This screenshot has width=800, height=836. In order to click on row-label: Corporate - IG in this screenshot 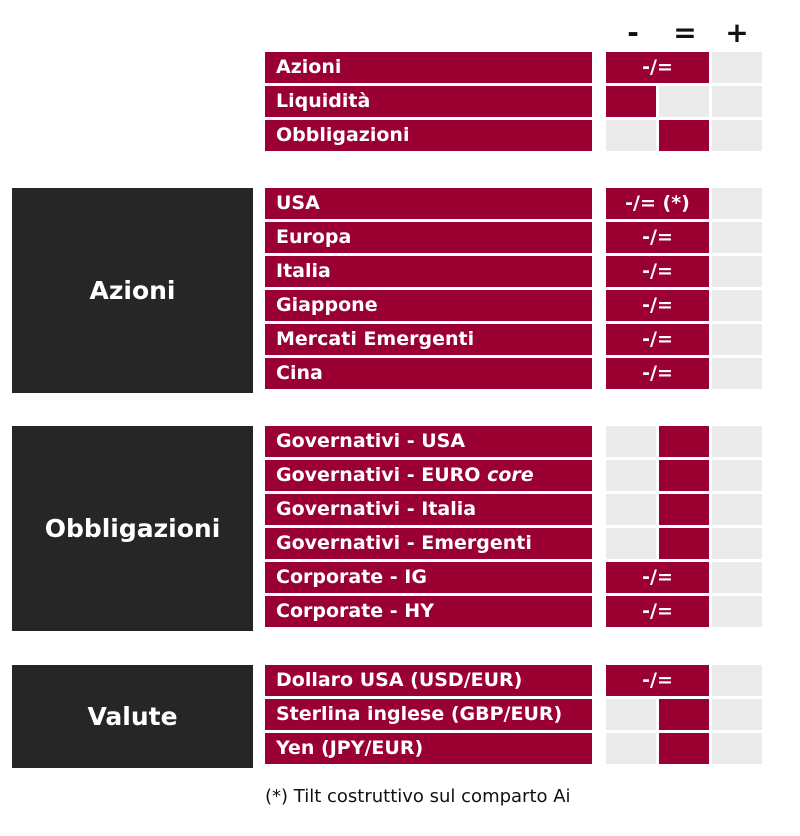, I will do `click(428, 577)`.